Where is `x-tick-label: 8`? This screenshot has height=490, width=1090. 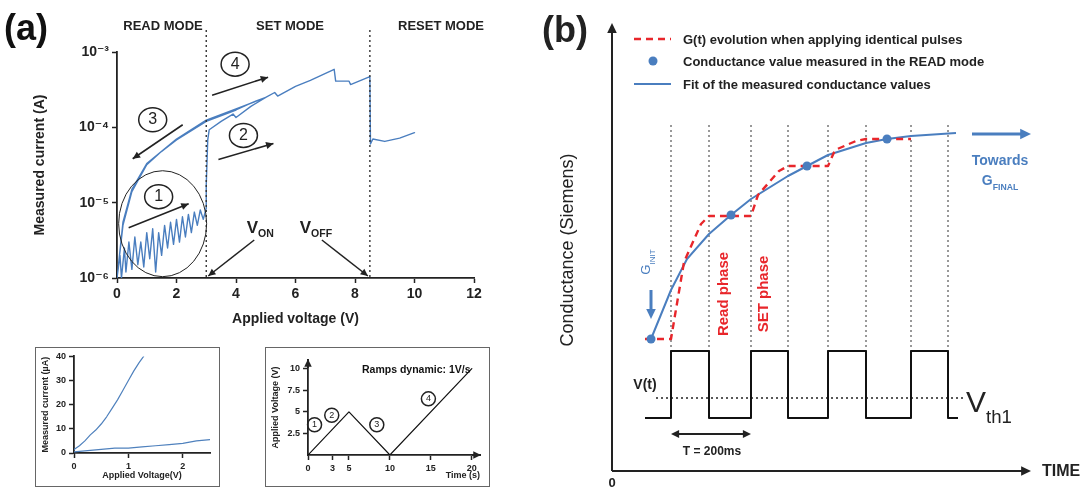
x-tick-label: 8 is located at coordinates (355, 293).